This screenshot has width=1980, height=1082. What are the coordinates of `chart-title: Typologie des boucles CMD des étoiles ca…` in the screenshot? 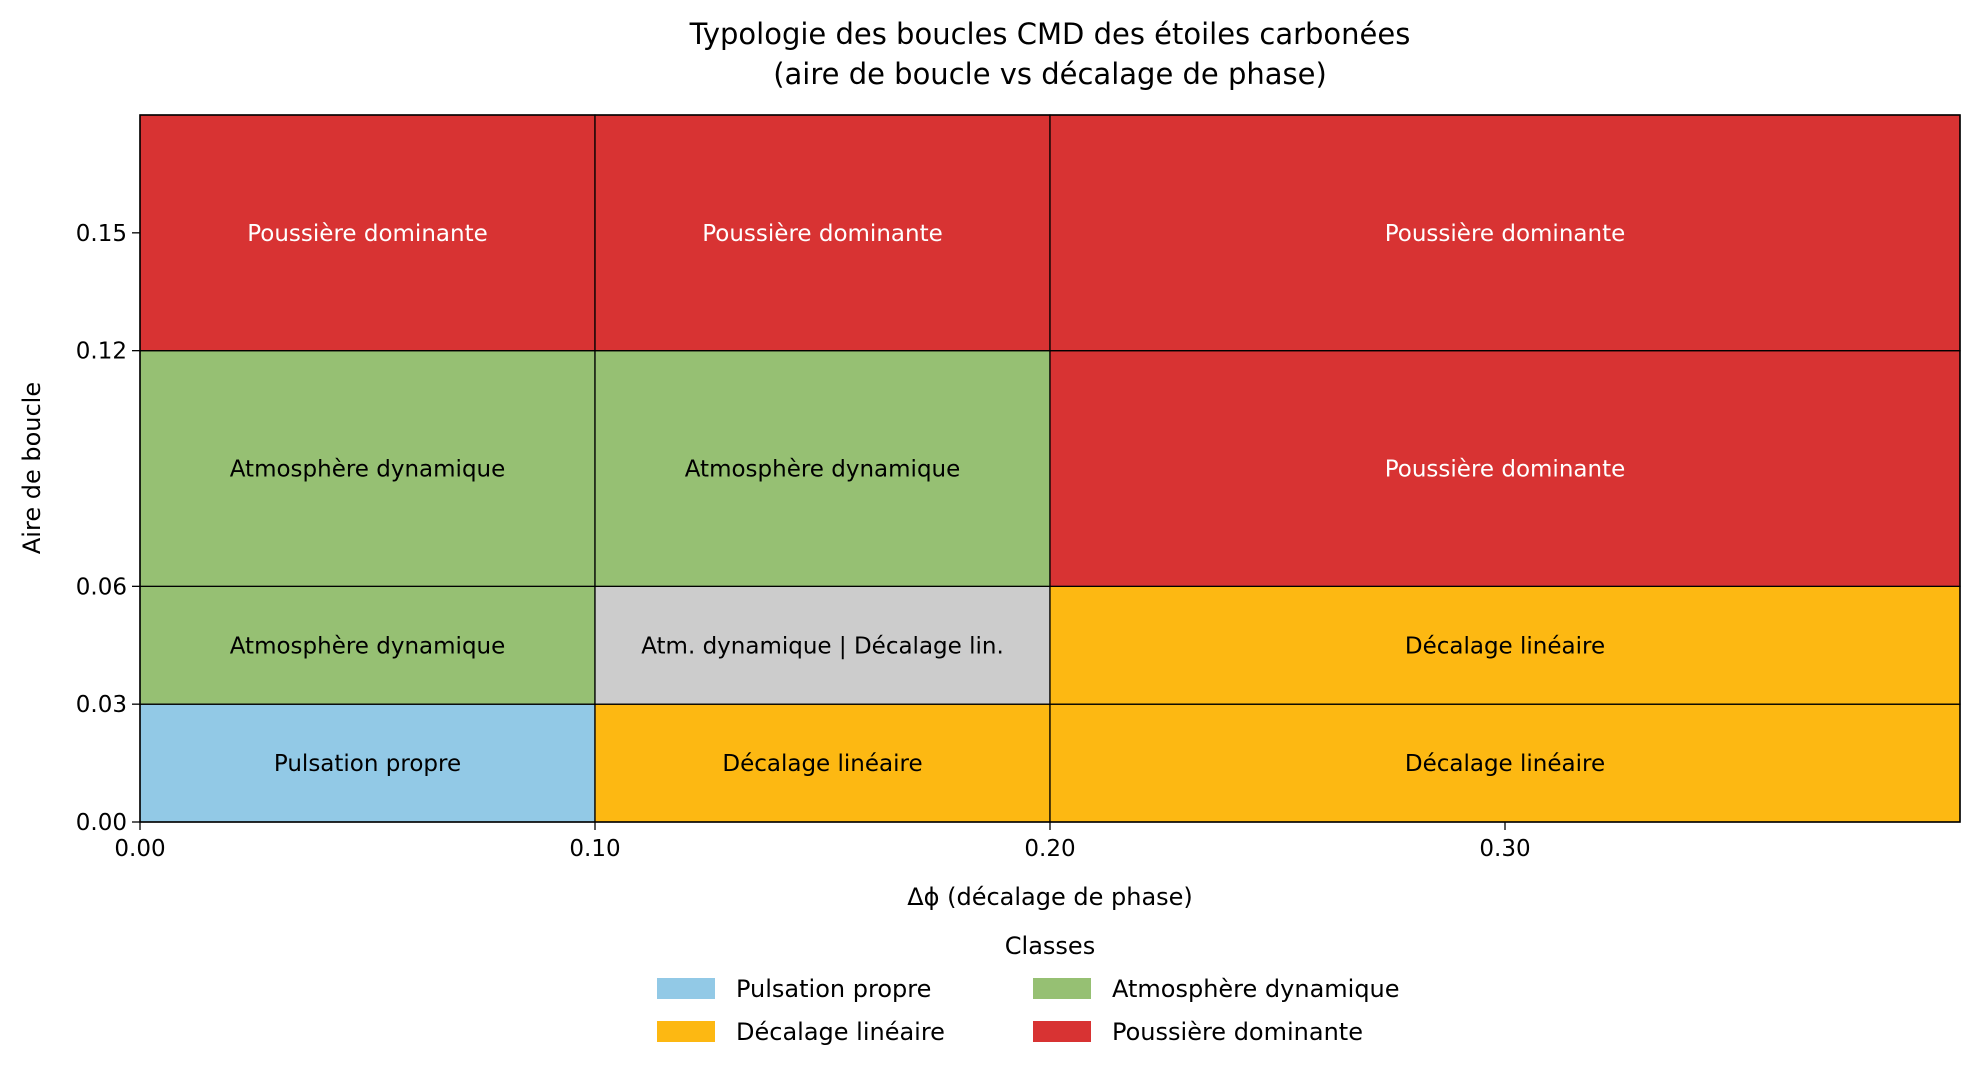 It's located at (1050, 34).